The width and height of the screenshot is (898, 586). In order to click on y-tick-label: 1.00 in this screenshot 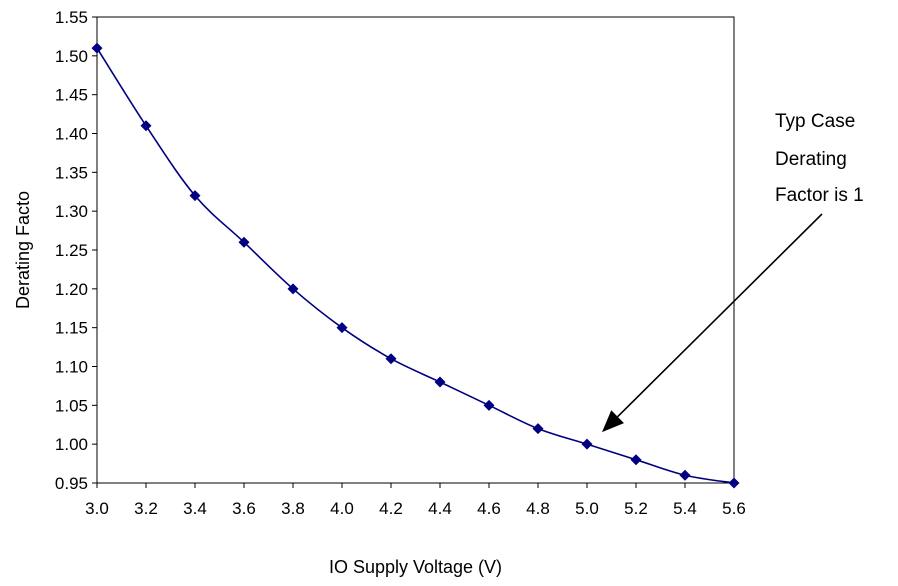, I will do `click(71, 444)`.